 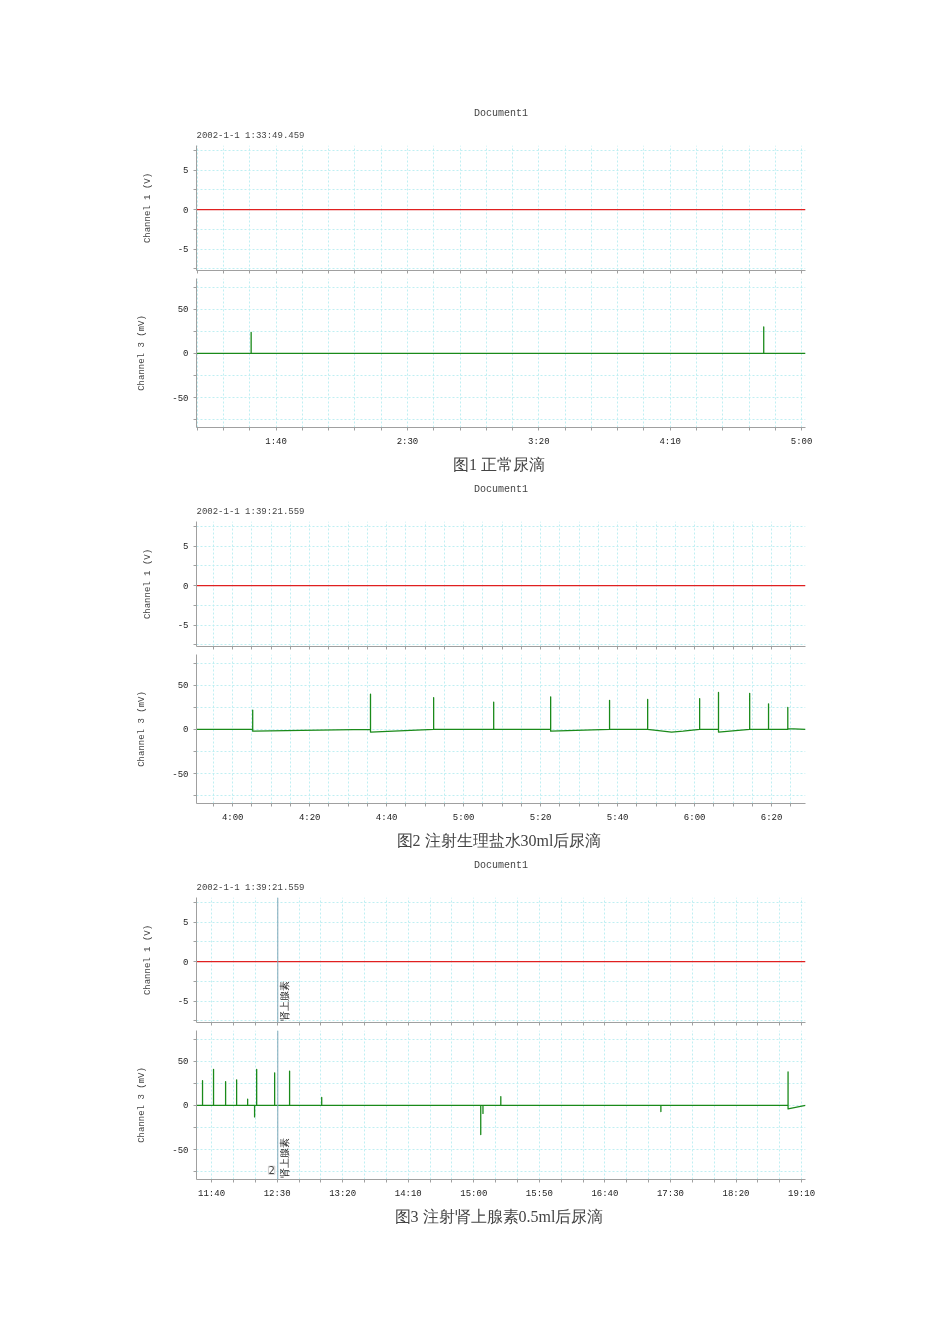 What do you see at coordinates (309, 817) in the screenshot?
I see `x-tick-label: 4:20` at bounding box center [309, 817].